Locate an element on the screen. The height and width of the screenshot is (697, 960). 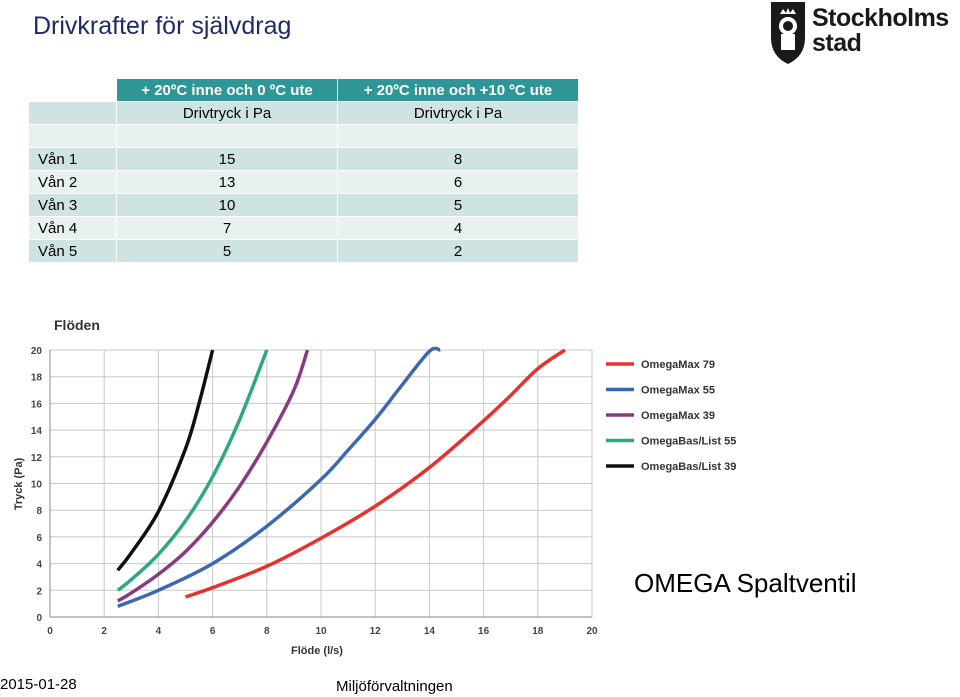
x-tick-label: 2 is located at coordinates (104, 631).